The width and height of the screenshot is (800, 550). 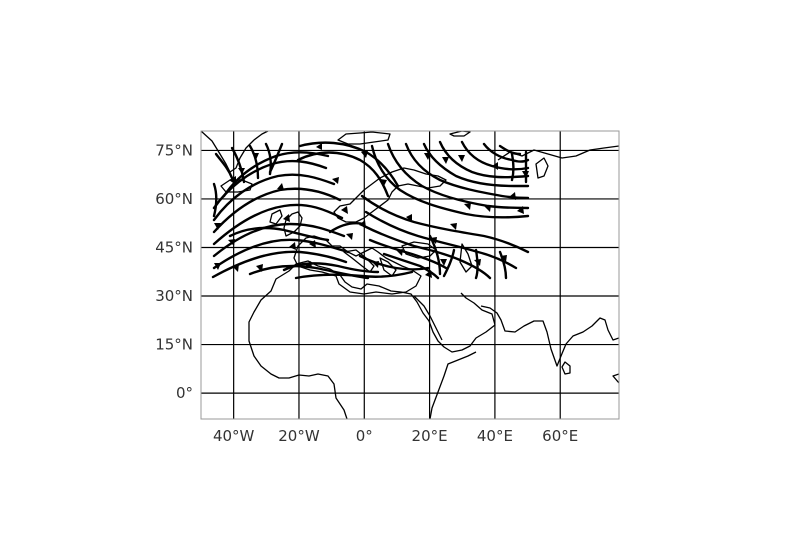 I want to click on wind-streamlines, so click(x=370, y=210).